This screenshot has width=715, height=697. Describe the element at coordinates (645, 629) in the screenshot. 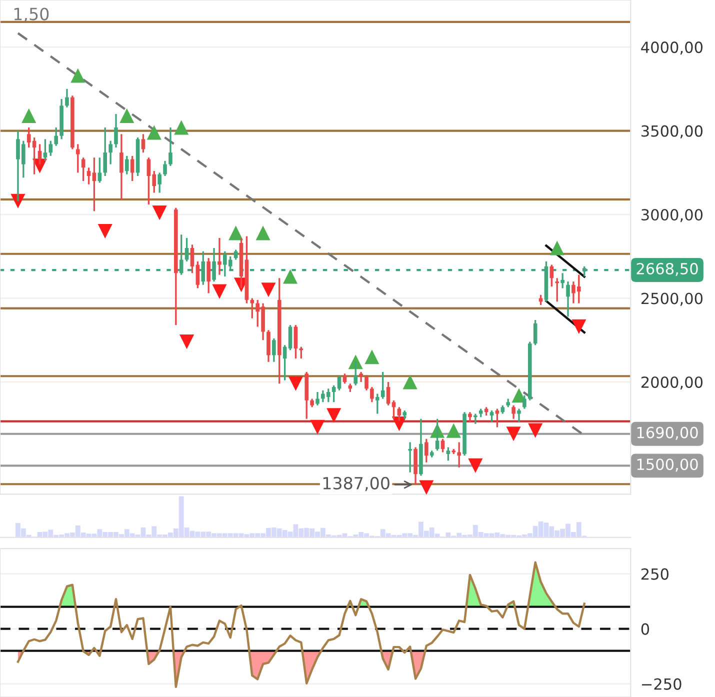

I see `y-tick-label: 0` at that location.